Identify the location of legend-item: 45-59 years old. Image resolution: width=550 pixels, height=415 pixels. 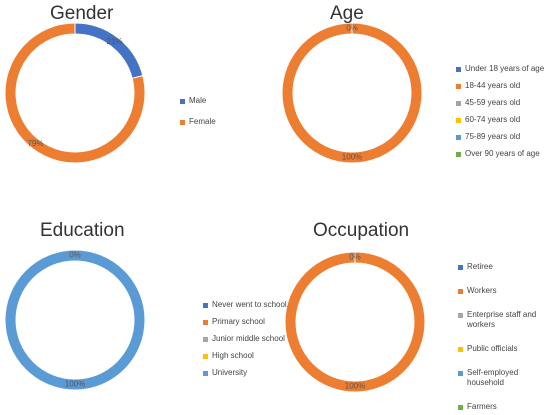
(503, 103).